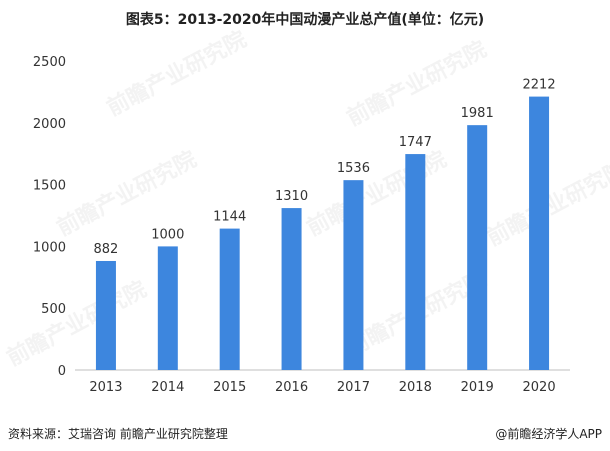 The image size is (610, 451). Describe the element at coordinates (229, 217) in the screenshot. I see `data-label-2015: 1144` at that location.